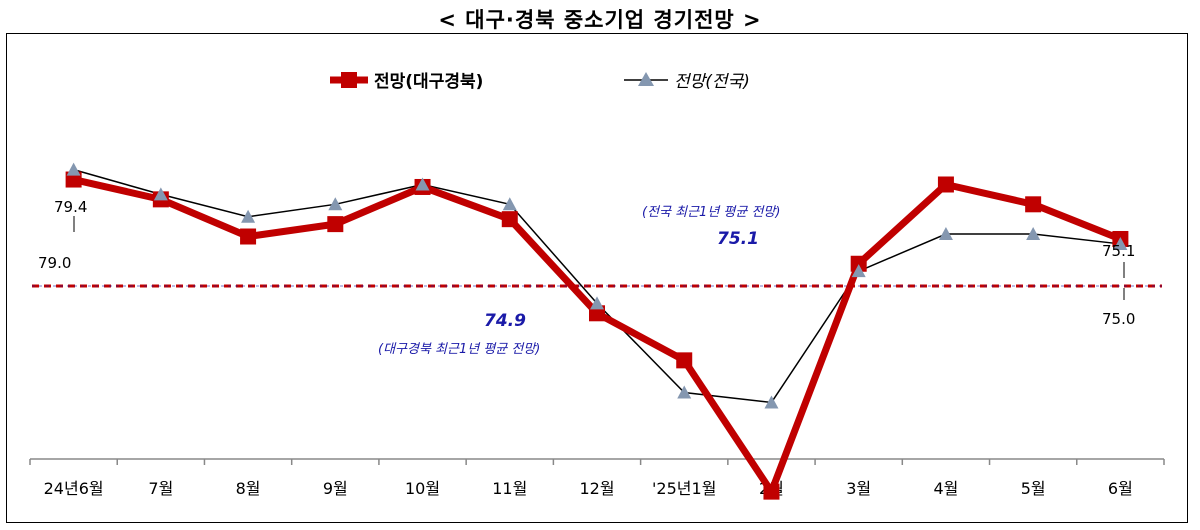 Image resolution: width=1200 pixels, height=530 pixels. What do you see at coordinates (509, 488) in the screenshot?
I see `x-tick-label: 11월` at bounding box center [509, 488].